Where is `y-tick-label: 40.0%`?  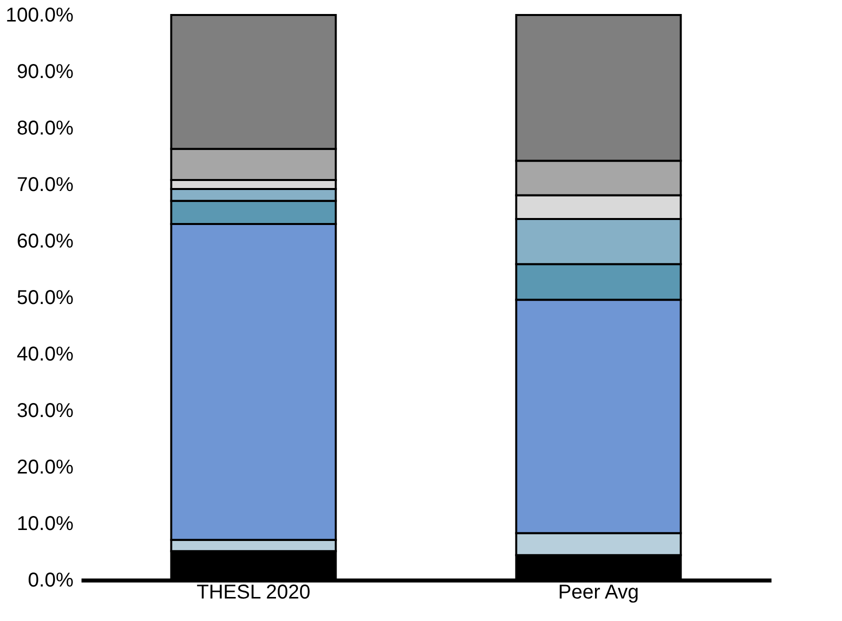 y-tick-label: 40.0% is located at coordinates (45, 355).